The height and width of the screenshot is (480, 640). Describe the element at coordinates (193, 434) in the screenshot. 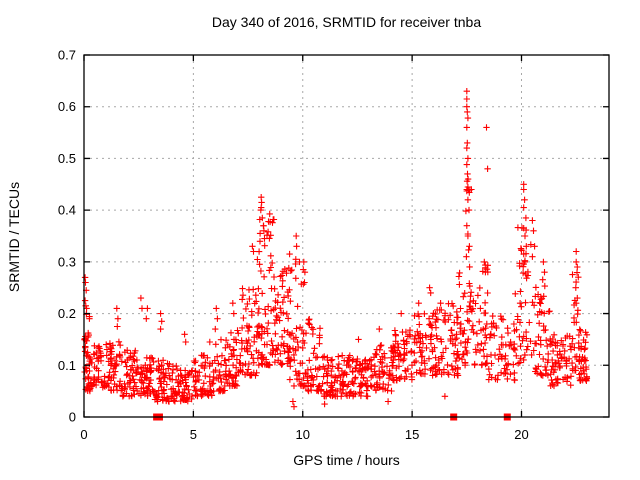

I see `x-tick-label: 5` at that location.